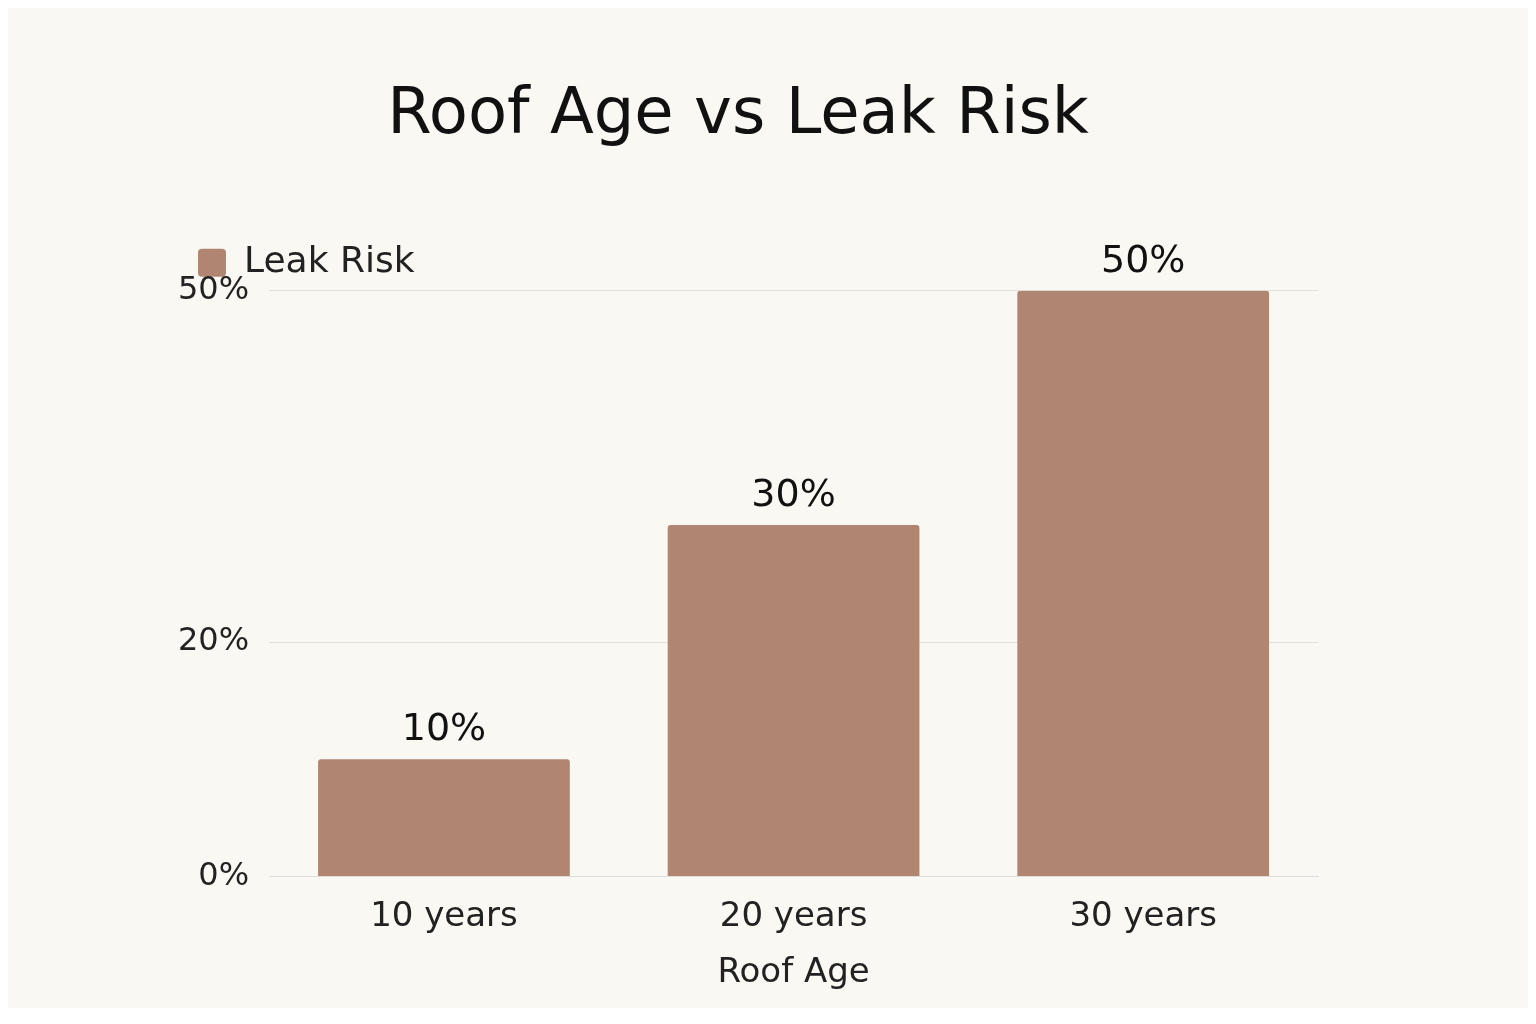 The width and height of the screenshot is (1536, 1024). Describe the element at coordinates (738, 111) in the screenshot. I see `chart-title: Roof Age vs Leak Risk` at that location.